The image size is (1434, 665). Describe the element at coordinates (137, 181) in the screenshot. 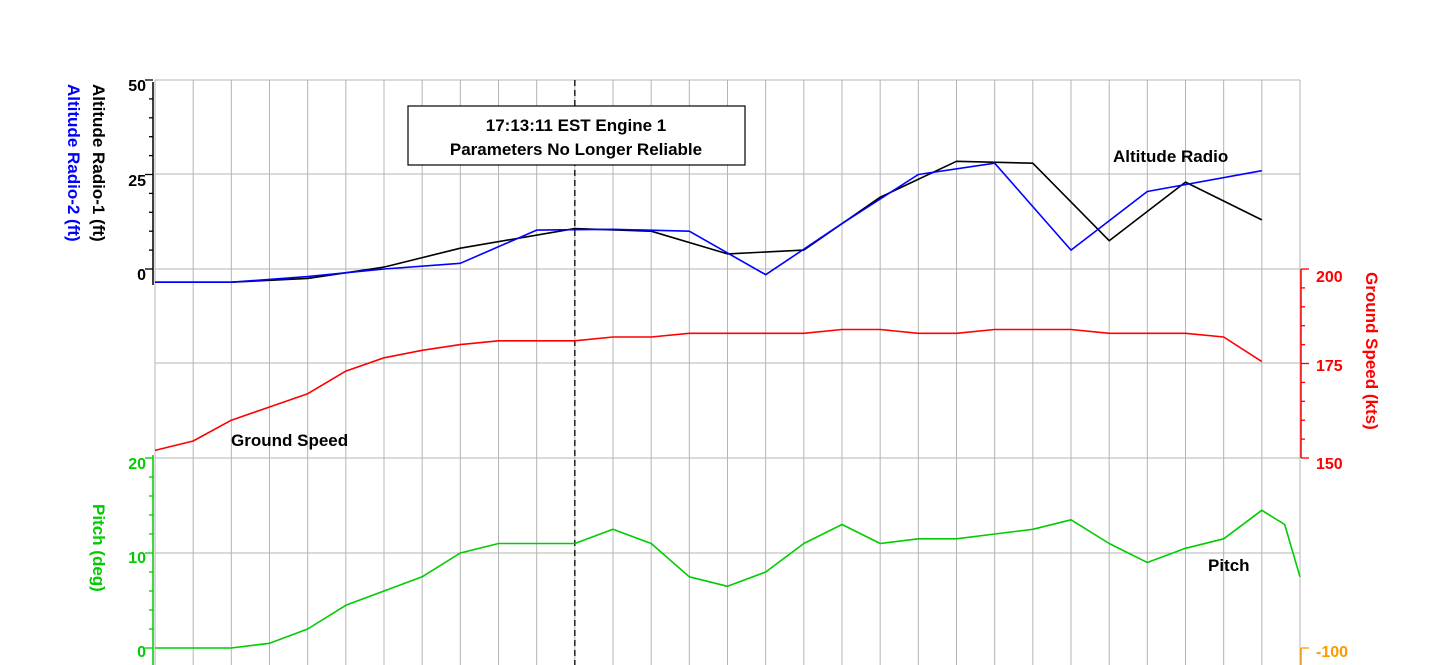

I see `altitude-tick-25: 25` at that location.